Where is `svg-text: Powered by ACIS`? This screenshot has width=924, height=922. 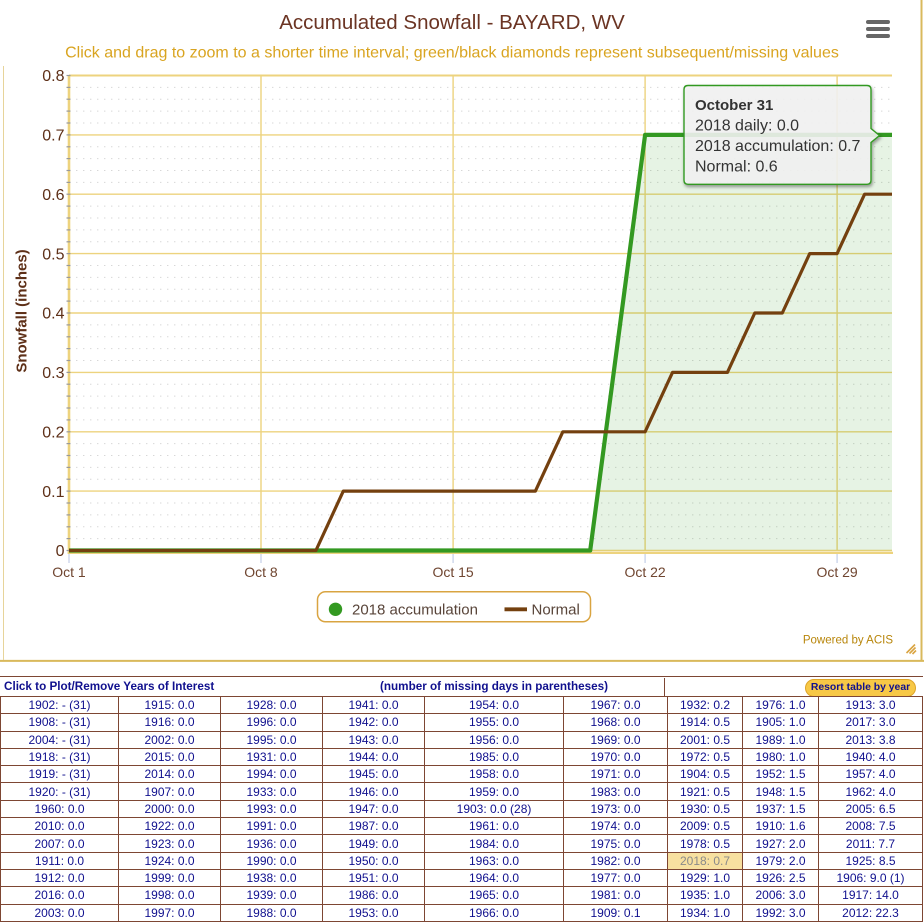
svg-text: Powered by ACIS is located at coordinates (848, 641).